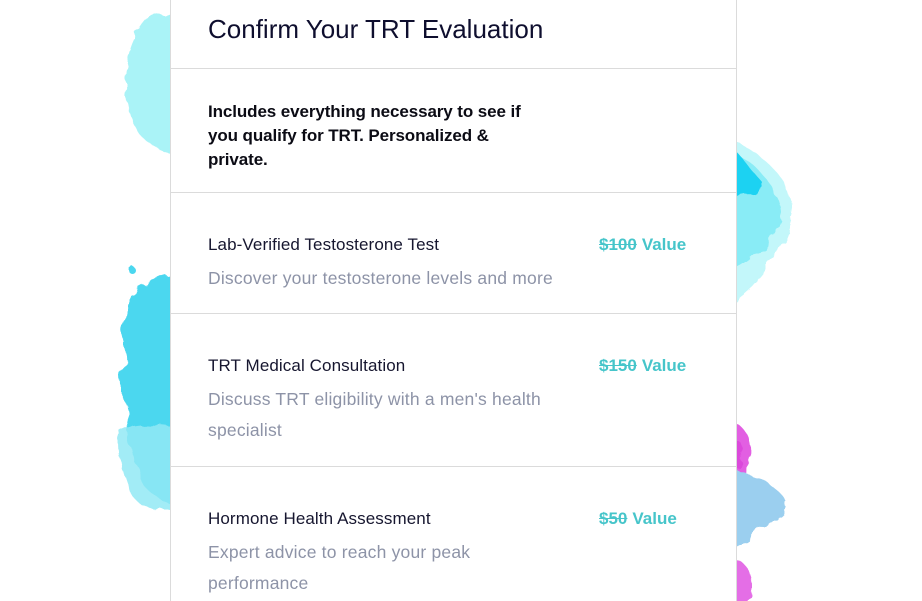 The width and height of the screenshot is (922, 601). I want to click on line-item-value: $150 Value, so click(642, 366).